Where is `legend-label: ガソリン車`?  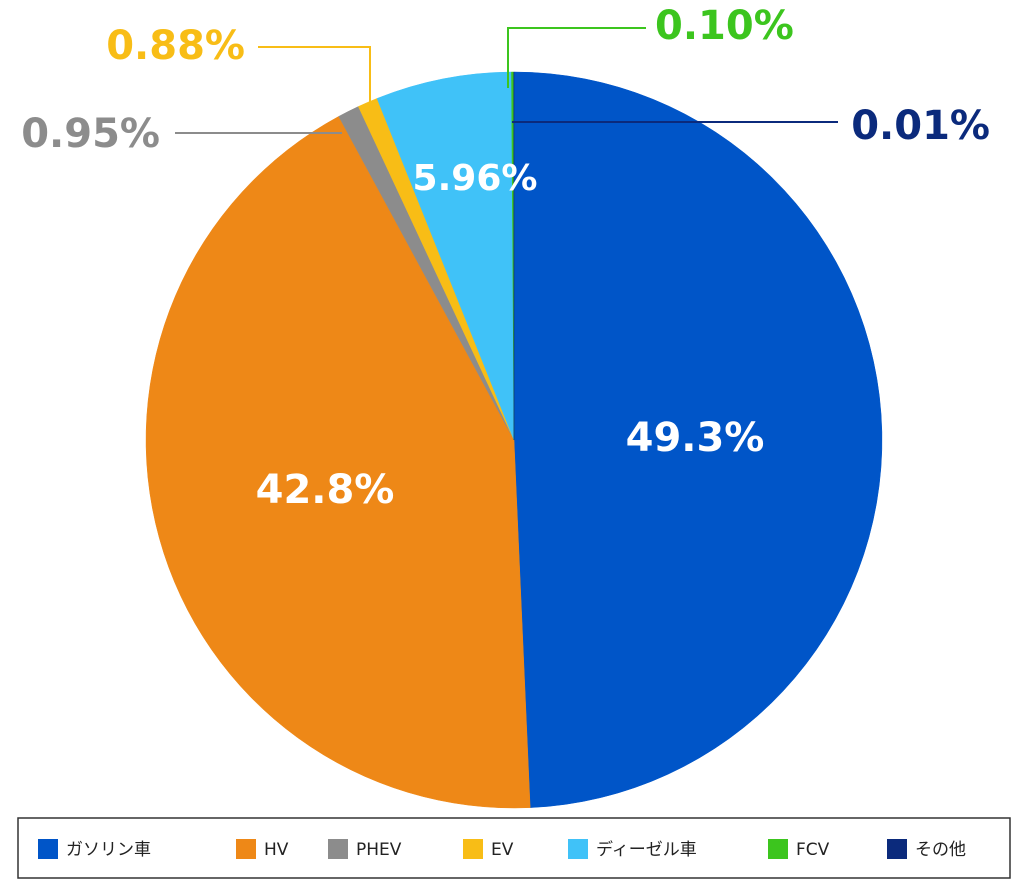 legend-label: ガソリン車 is located at coordinates (108, 850).